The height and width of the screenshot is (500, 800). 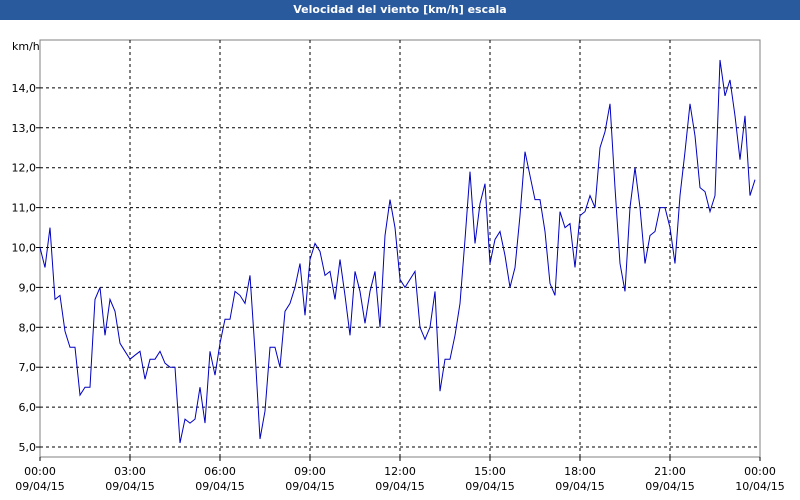 What do you see at coordinates (28, 327) in the screenshot?
I see `y-tick-label: 8,0` at bounding box center [28, 327].